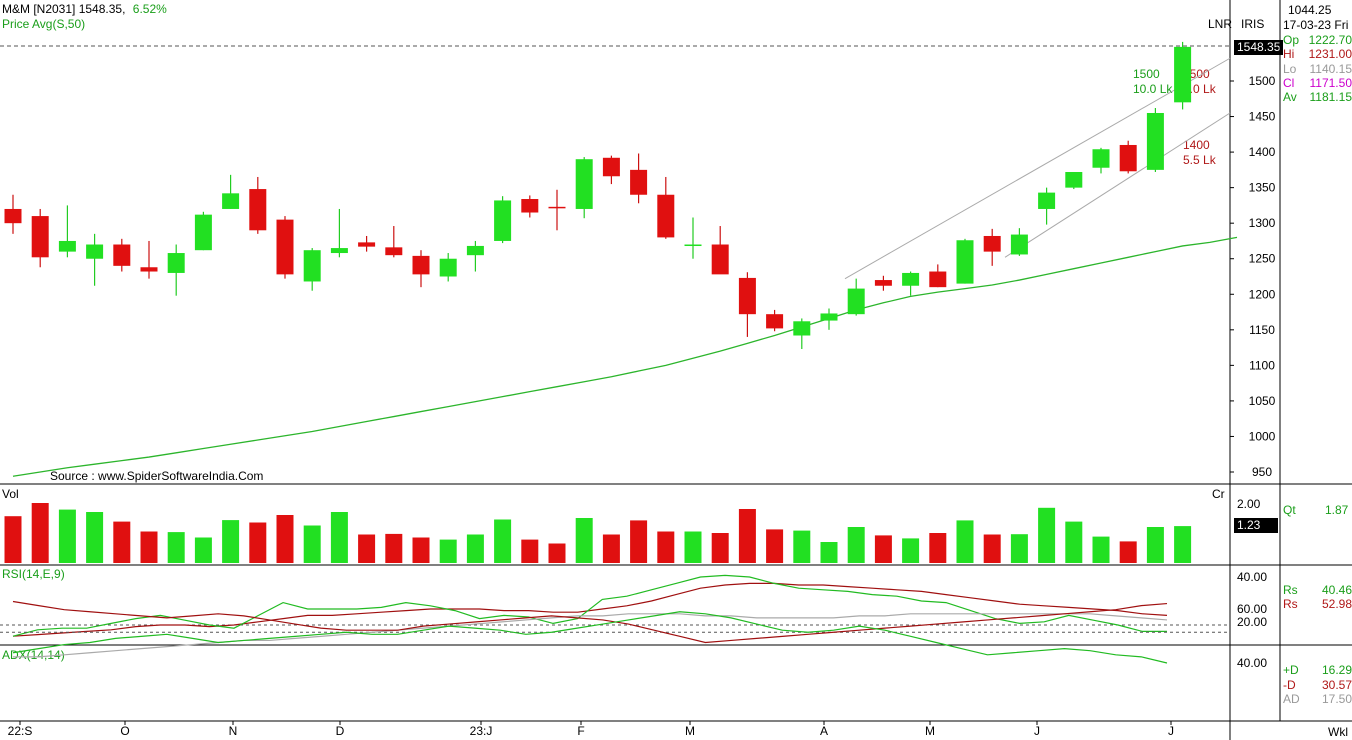  Describe the element at coordinates (1262, 365) in the screenshot. I see `price-tick-label: 1100` at that location.